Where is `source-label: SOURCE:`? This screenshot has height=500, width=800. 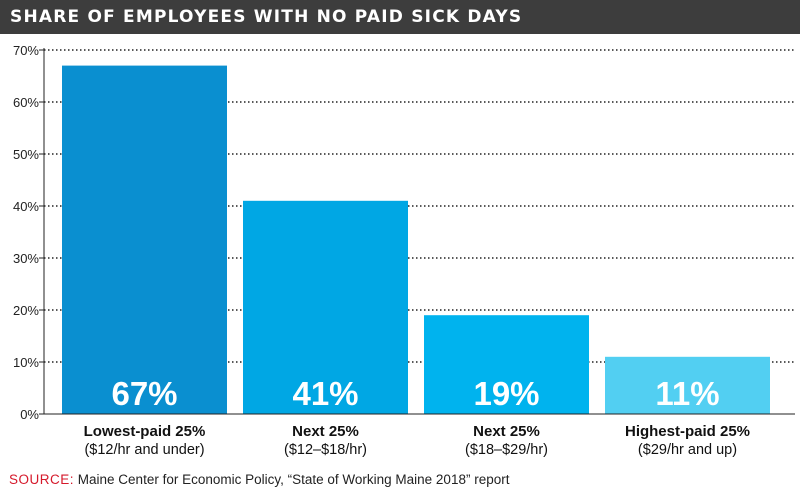 source-label: SOURCE: is located at coordinates (42, 479).